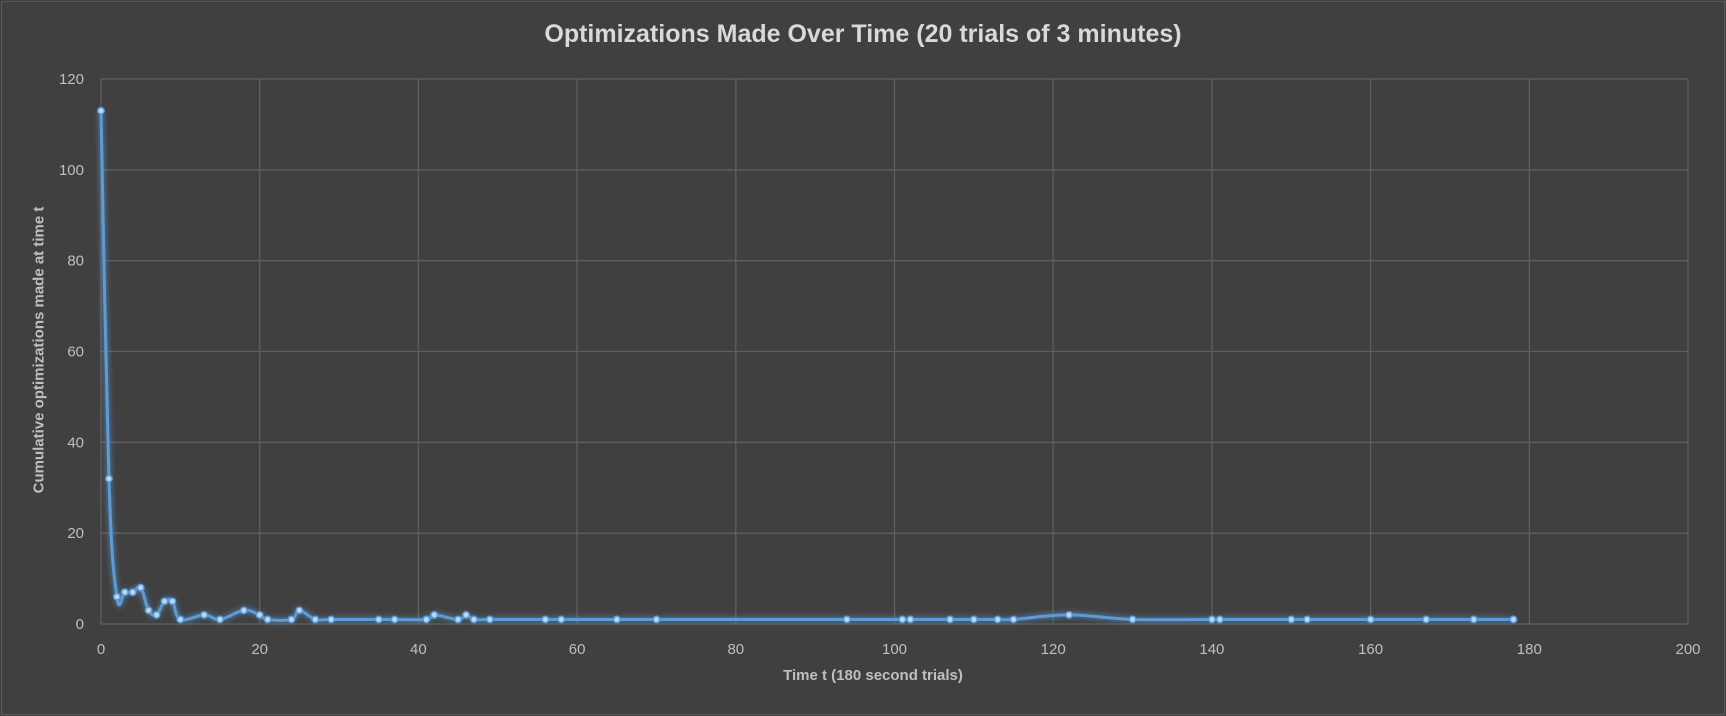  I want to click on x-tick-label: 200, so click(1687, 649).